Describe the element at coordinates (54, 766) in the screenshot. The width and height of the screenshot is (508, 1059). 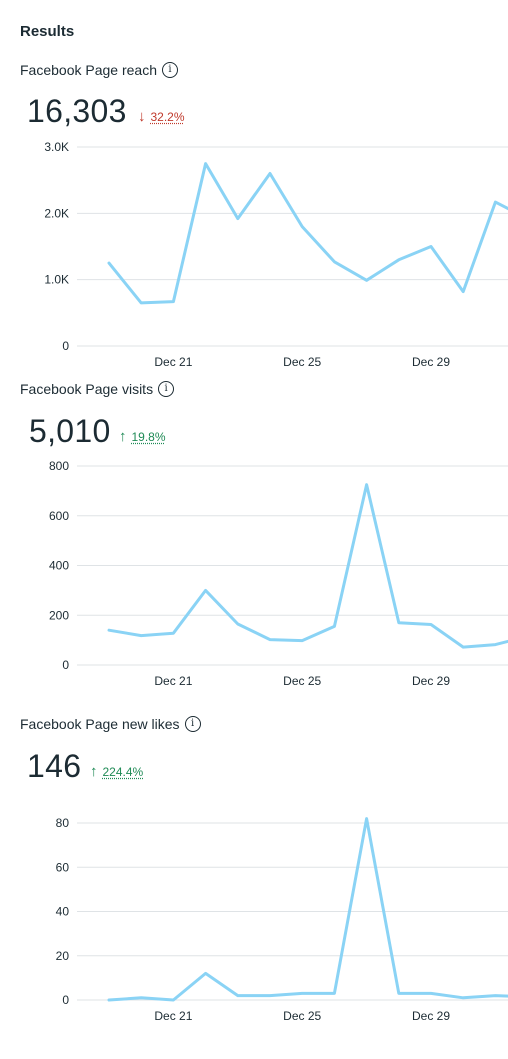
I see `metric-value-likes: 146` at that location.